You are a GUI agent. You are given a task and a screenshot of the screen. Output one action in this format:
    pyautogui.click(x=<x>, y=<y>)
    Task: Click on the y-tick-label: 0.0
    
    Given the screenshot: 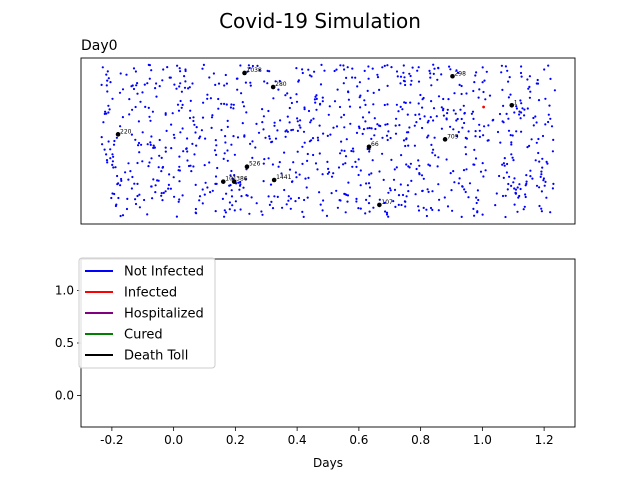 What is the action you would take?
    pyautogui.click(x=64, y=396)
    